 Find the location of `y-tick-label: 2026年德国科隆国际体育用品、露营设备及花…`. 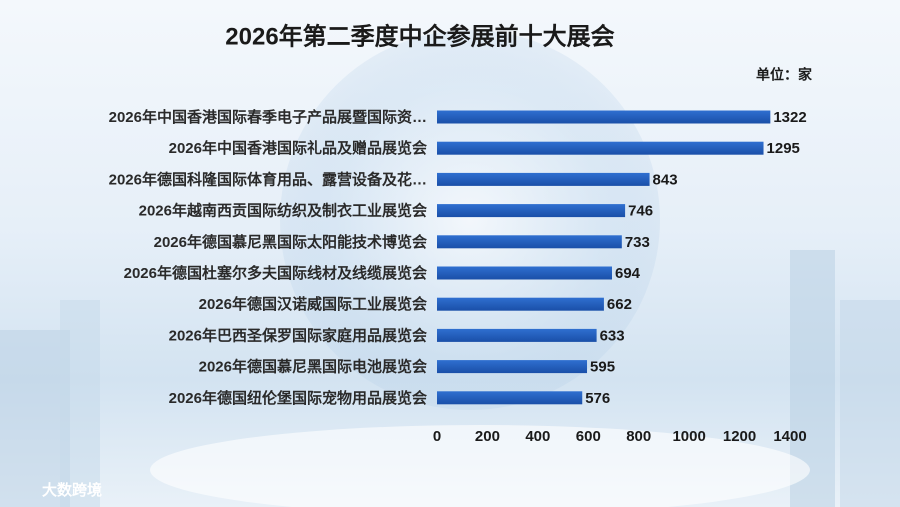

y-tick-label: 2026年德国科隆国际体育用品、露营设备及花… is located at coordinates (268, 179).